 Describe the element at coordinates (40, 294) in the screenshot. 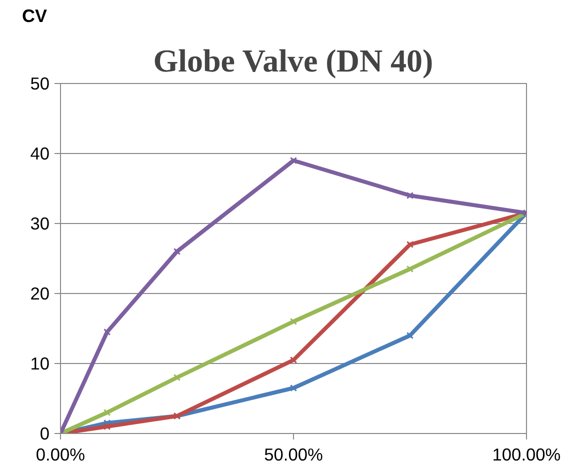

I see `y-tick-label: 20` at that location.